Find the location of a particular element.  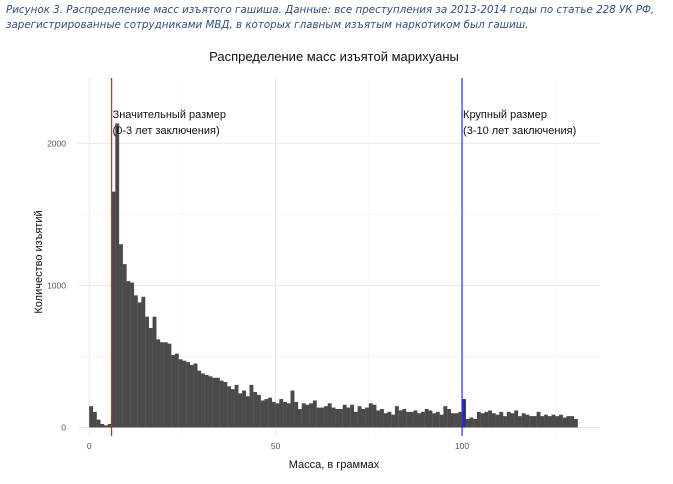

reference-label: Значительный размер is located at coordinates (169, 115).